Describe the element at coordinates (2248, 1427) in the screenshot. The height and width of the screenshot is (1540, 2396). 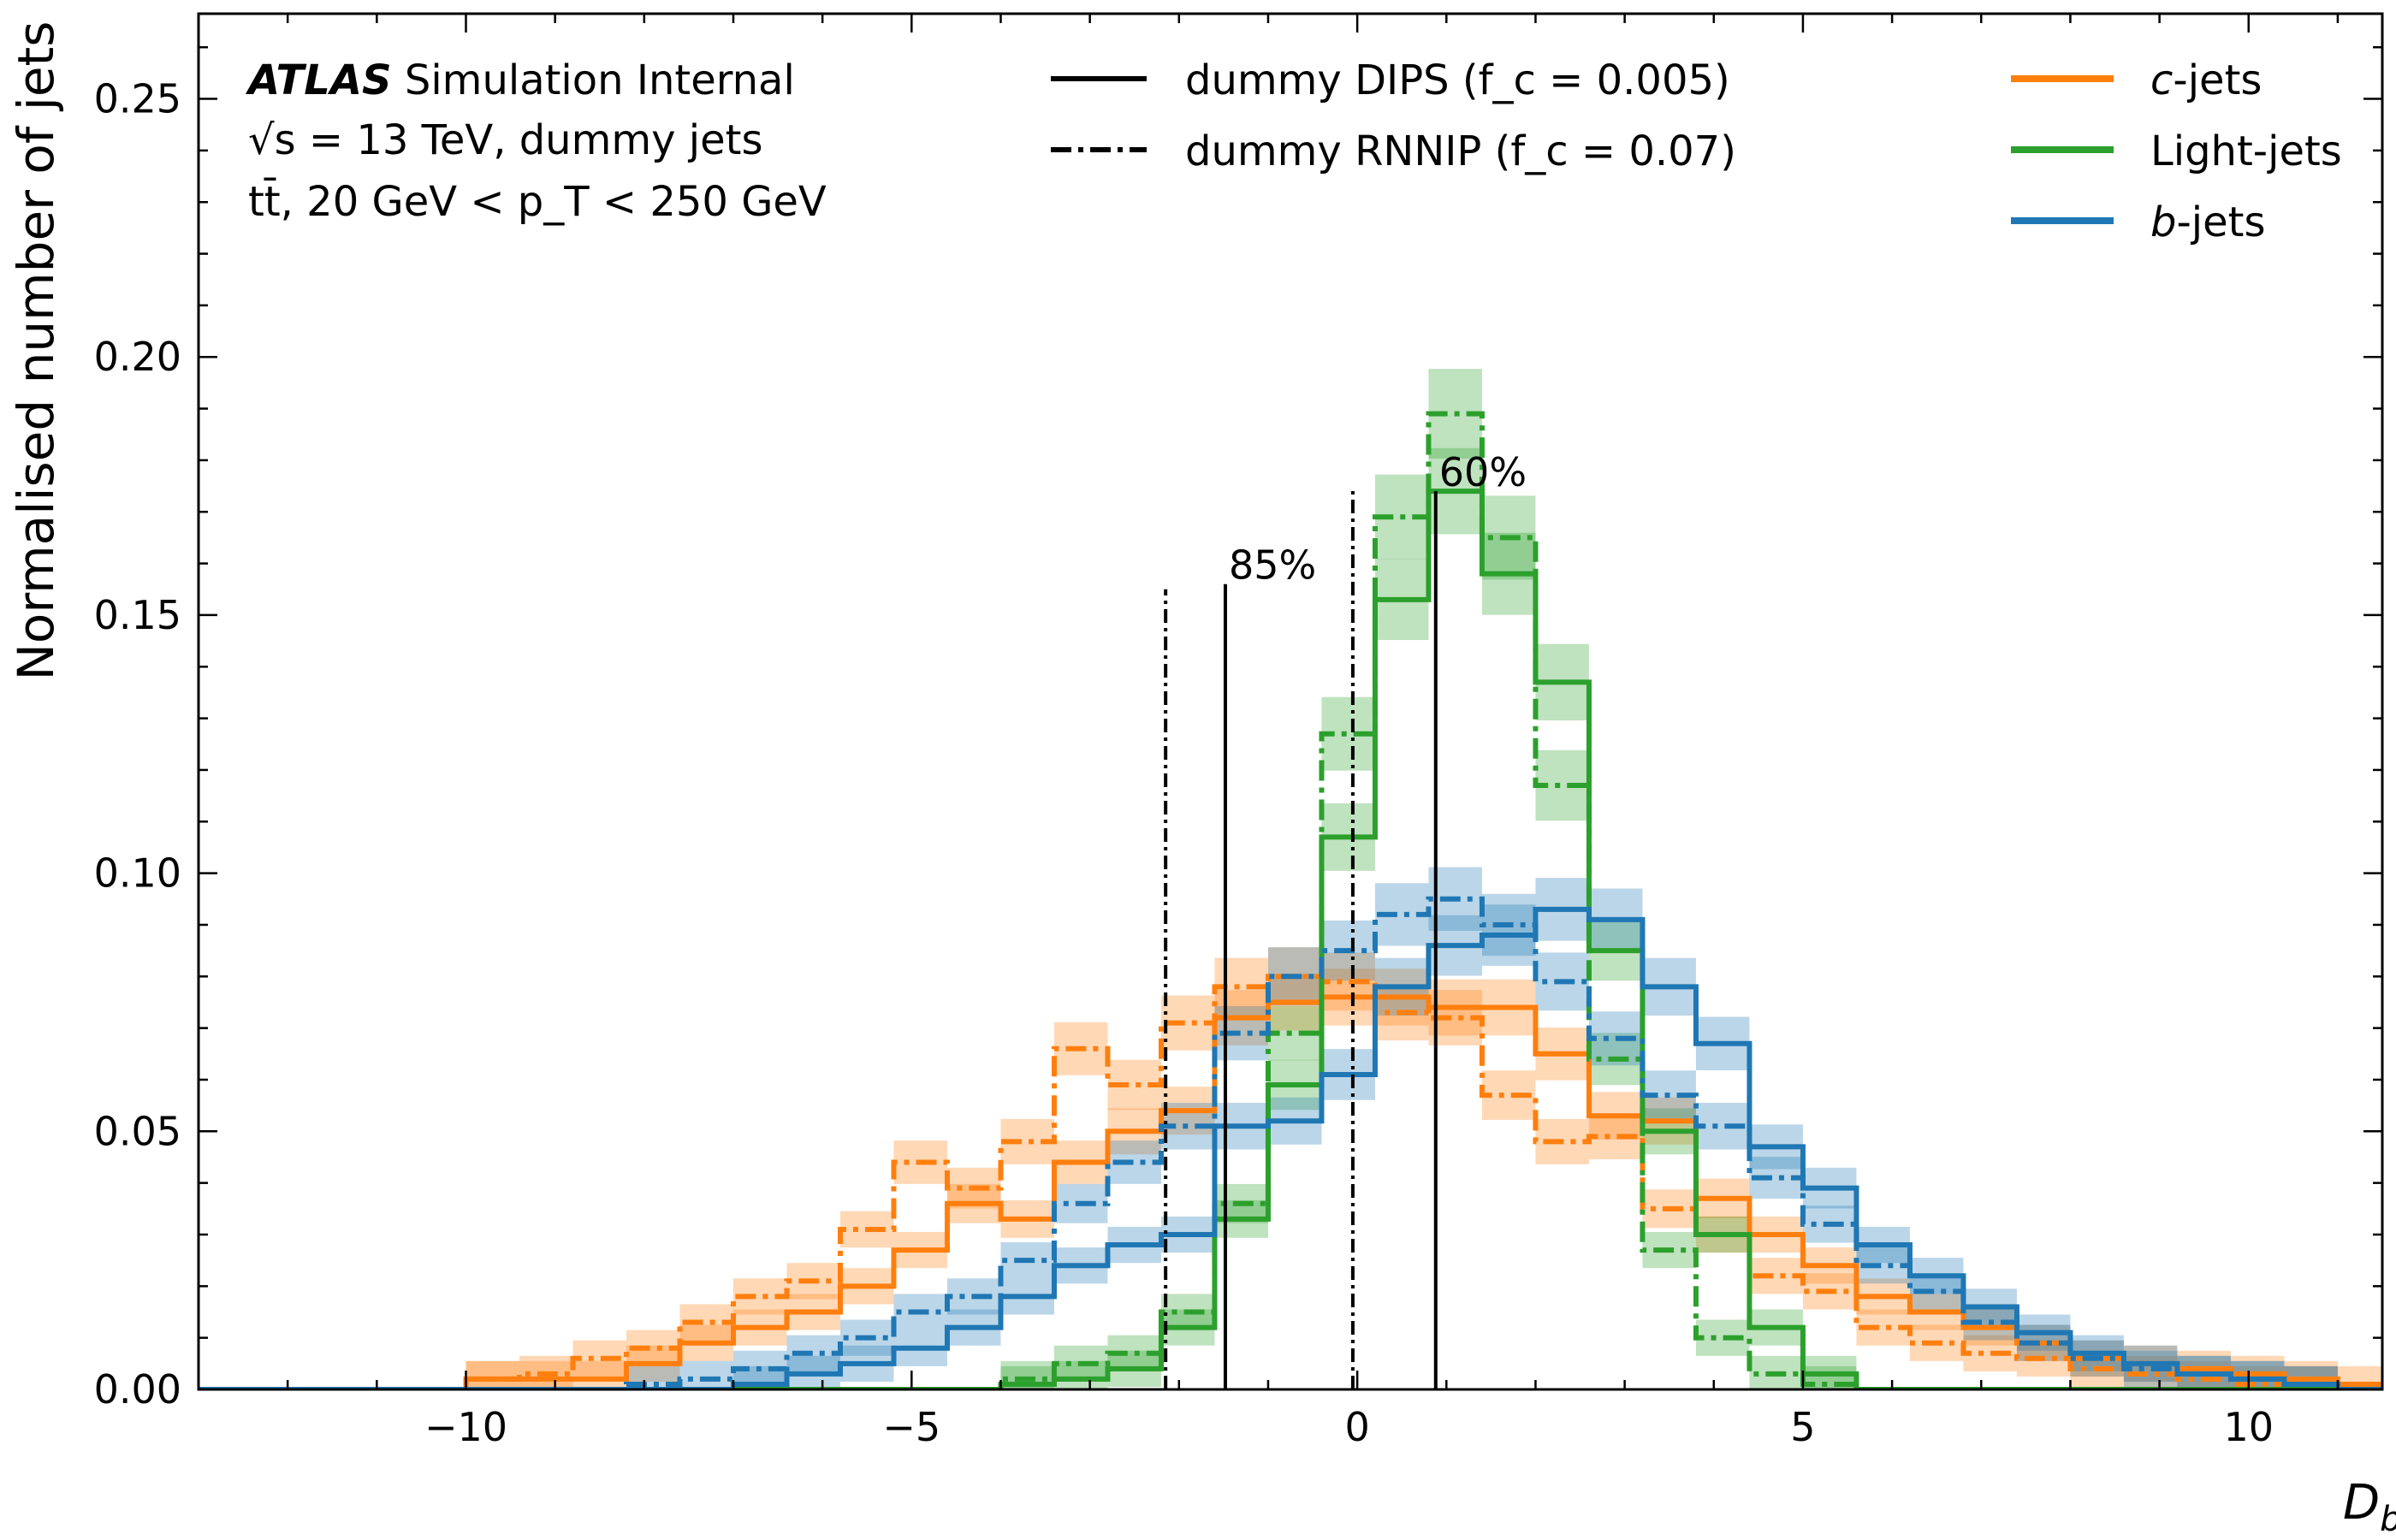
I see `x-tick-label: 10` at that location.